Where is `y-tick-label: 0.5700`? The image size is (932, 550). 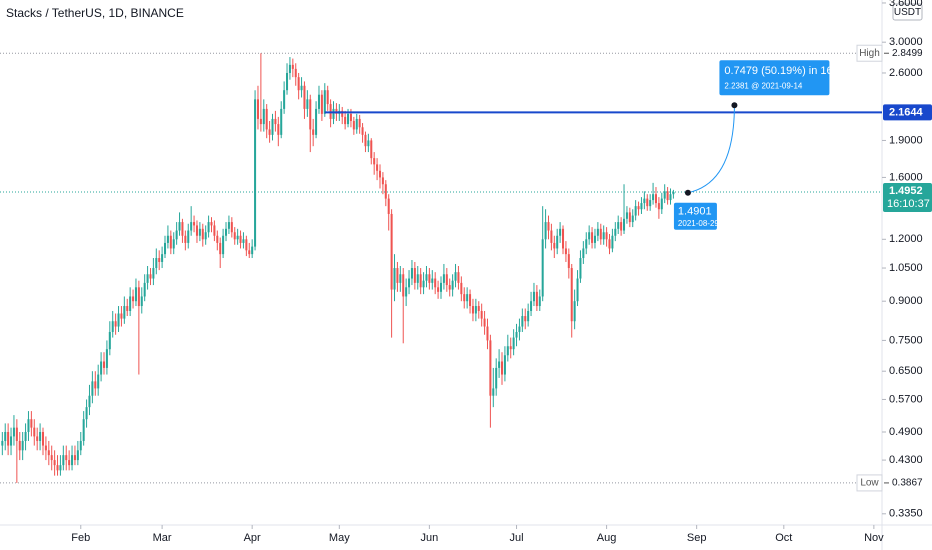
y-tick-label: 0.5700 is located at coordinates (906, 399).